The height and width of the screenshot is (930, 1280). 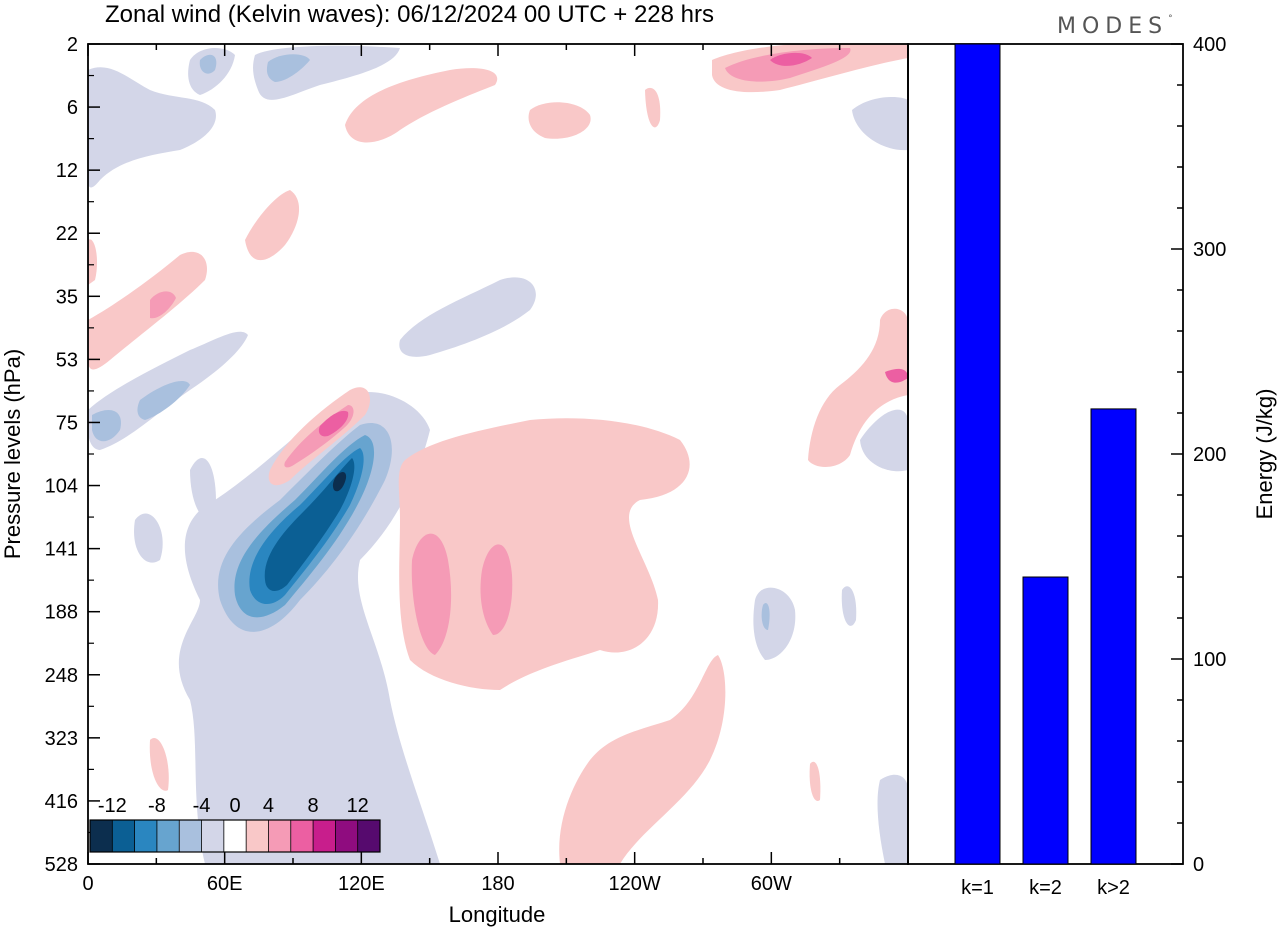 I want to click on energy-tick-label: 300, so click(x=1209, y=250).